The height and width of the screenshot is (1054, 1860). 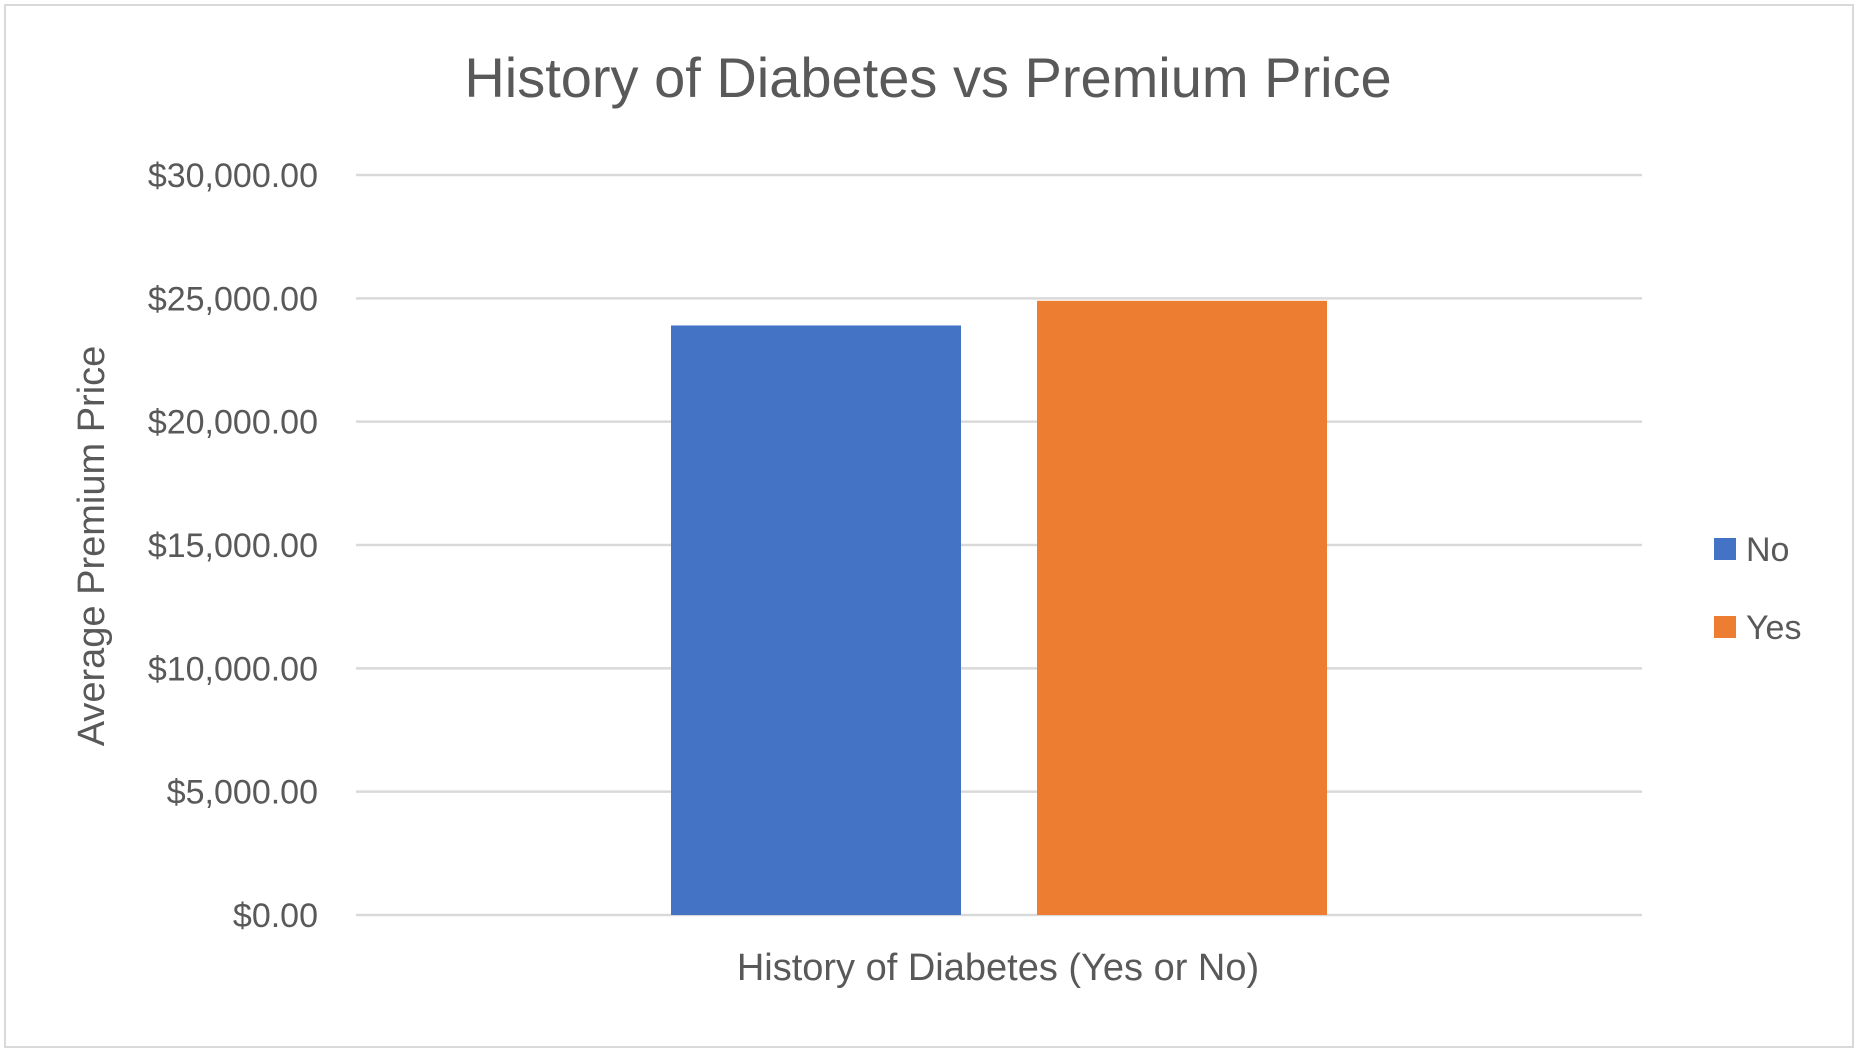 What do you see at coordinates (233, 423) in the screenshot?
I see `y-tick-label: $20,000.00` at bounding box center [233, 423].